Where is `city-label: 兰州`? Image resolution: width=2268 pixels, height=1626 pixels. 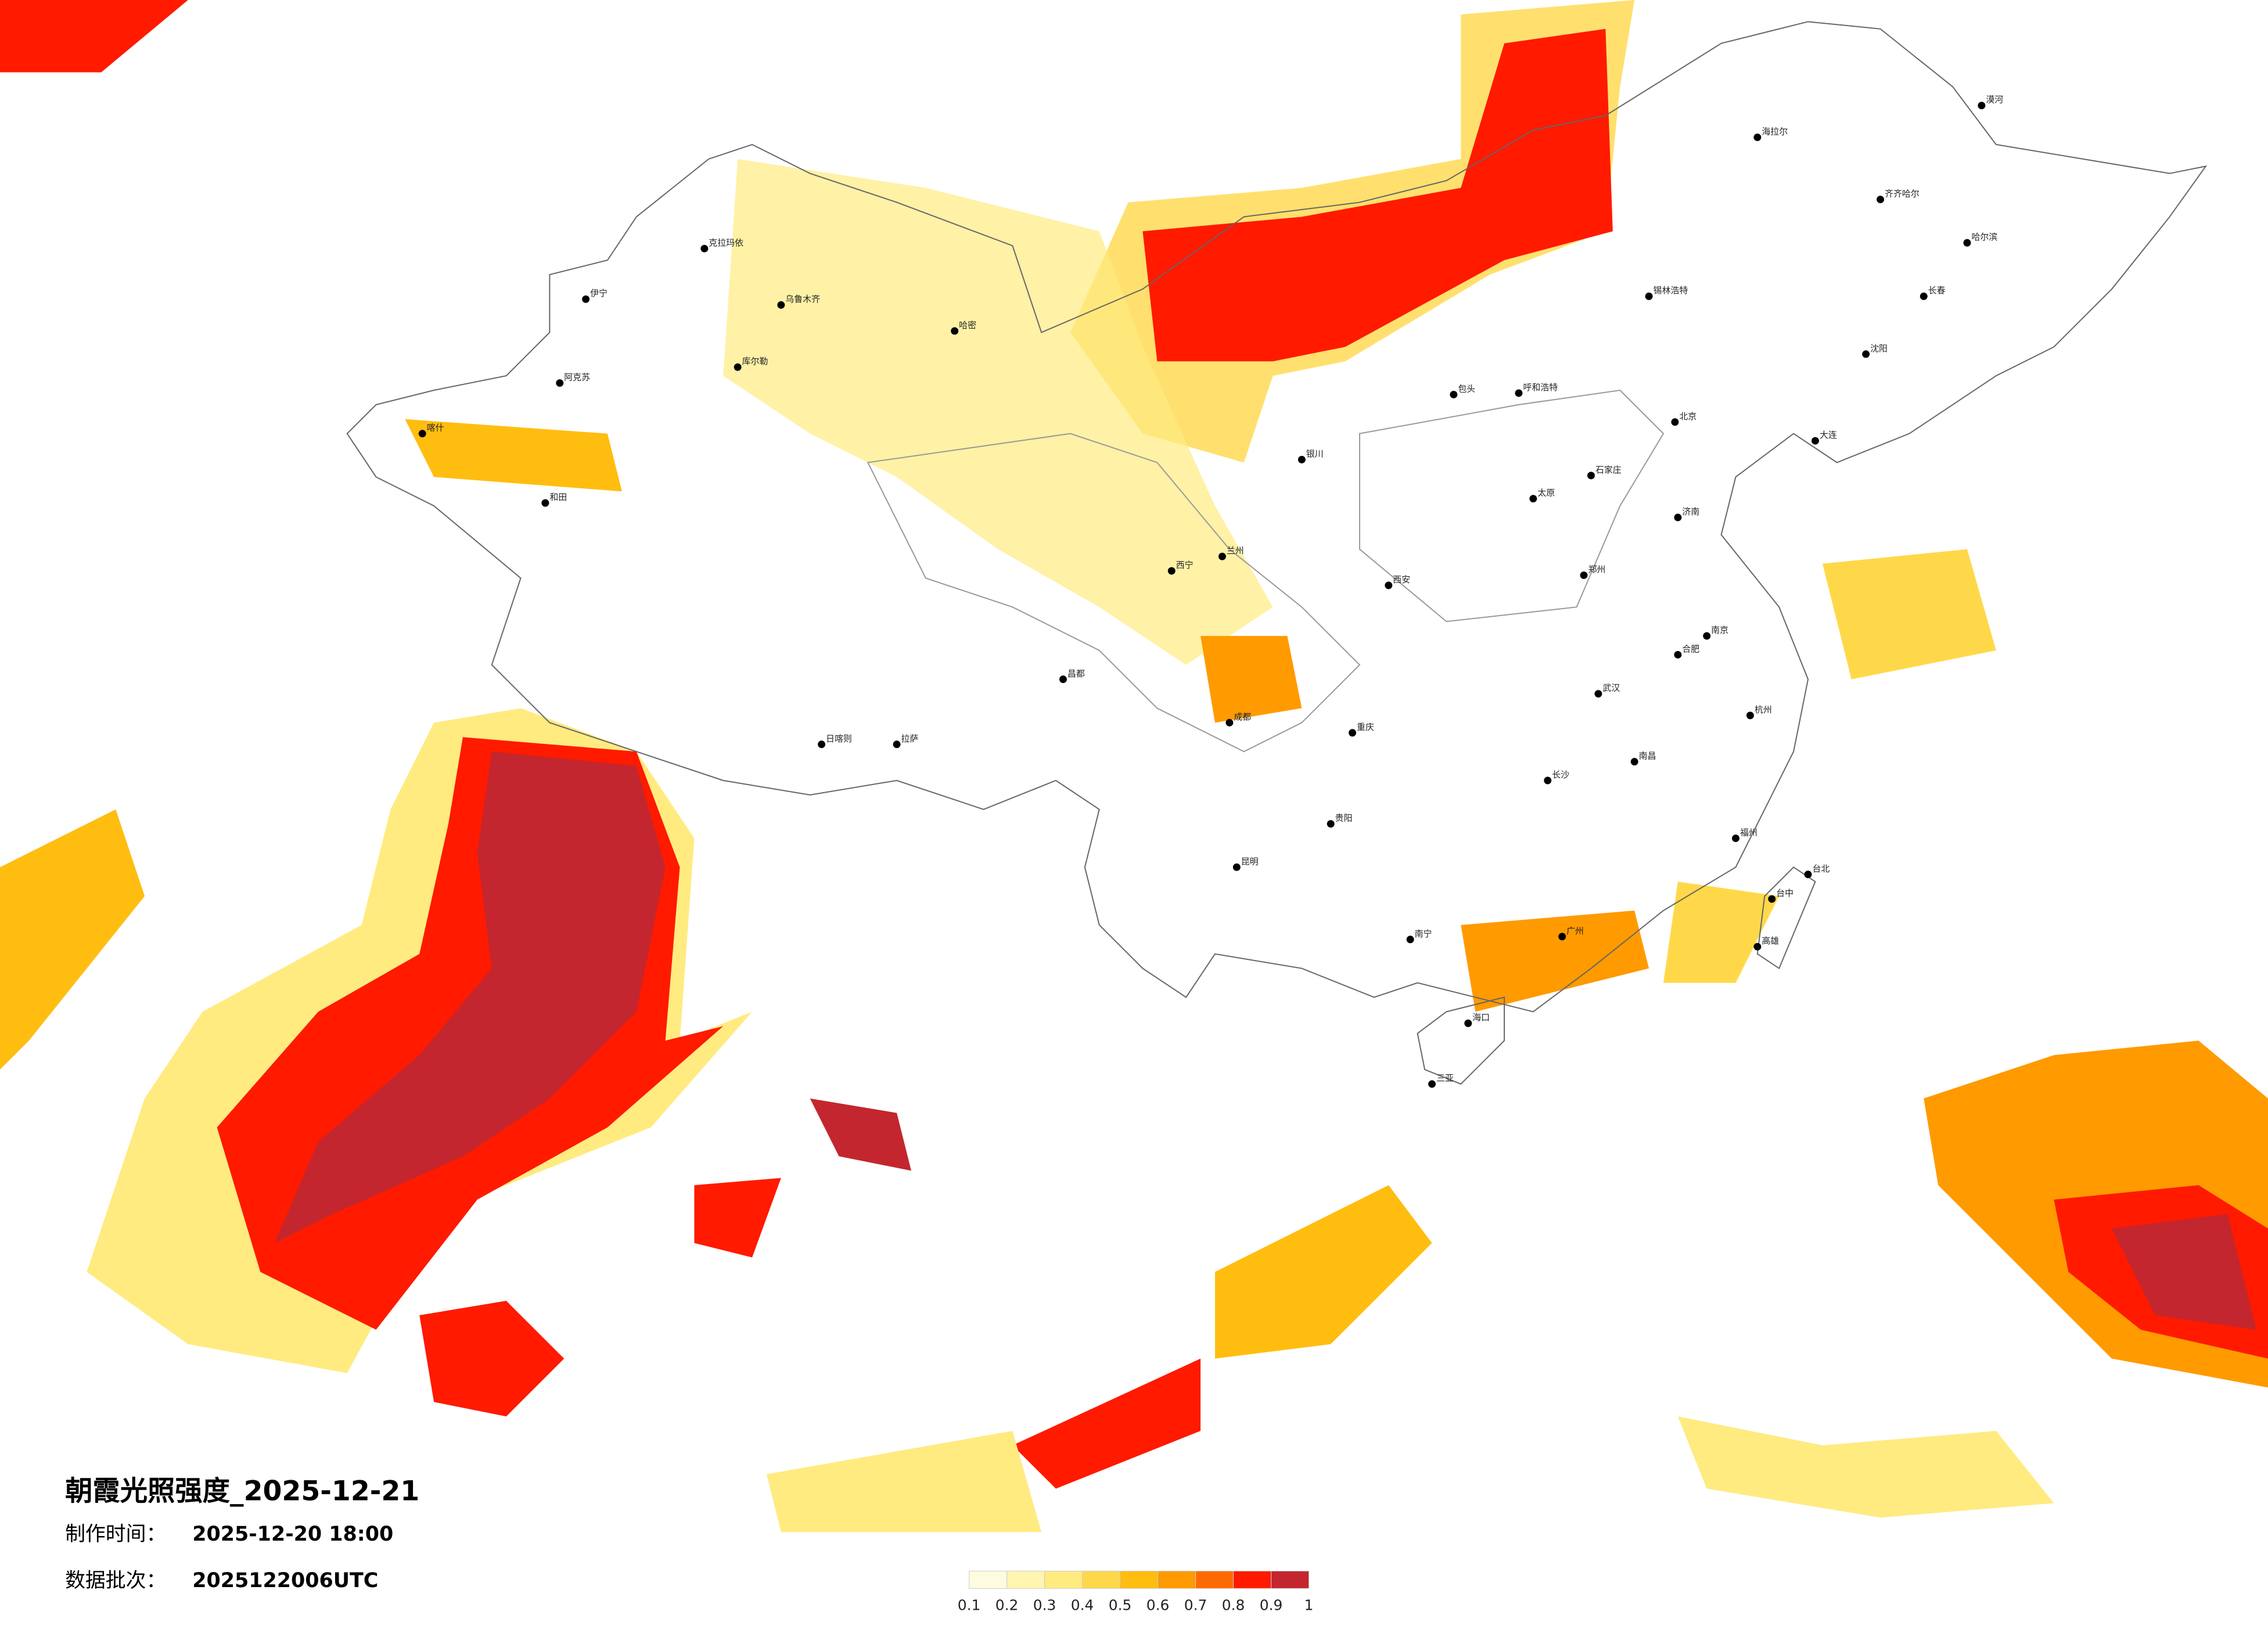
city-label: 兰州 is located at coordinates (1235, 550).